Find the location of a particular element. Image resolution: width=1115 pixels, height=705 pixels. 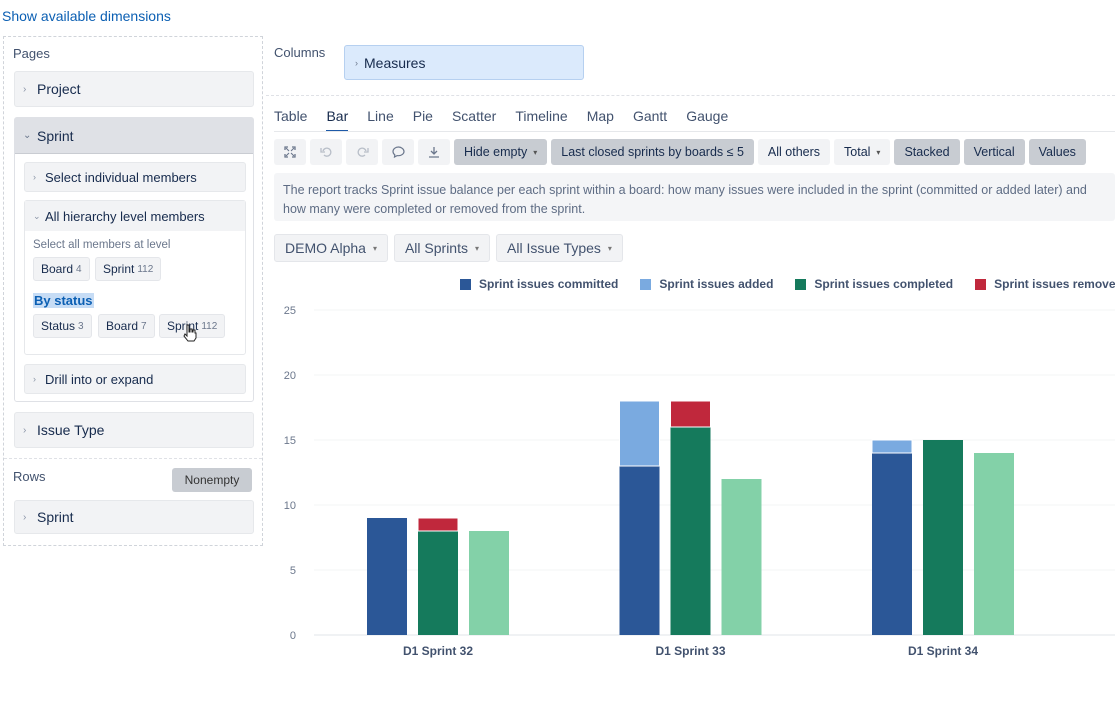

select-all-level-label: Select all members at level is located at coordinates (102, 245).